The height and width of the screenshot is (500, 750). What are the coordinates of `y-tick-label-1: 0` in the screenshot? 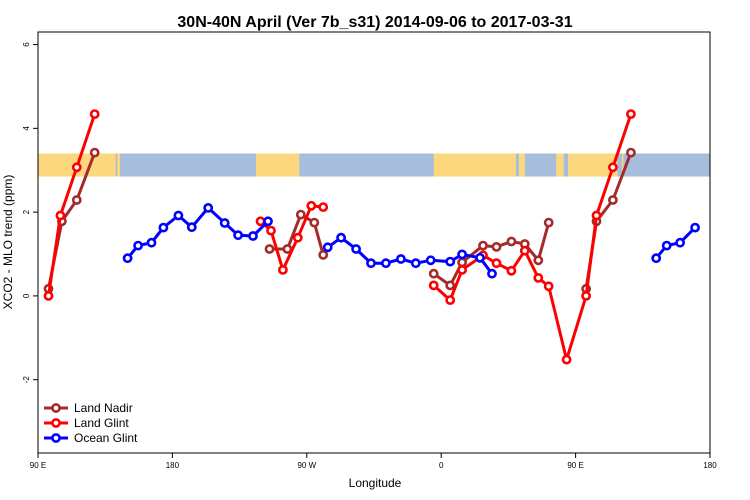 It's located at (26, 295).